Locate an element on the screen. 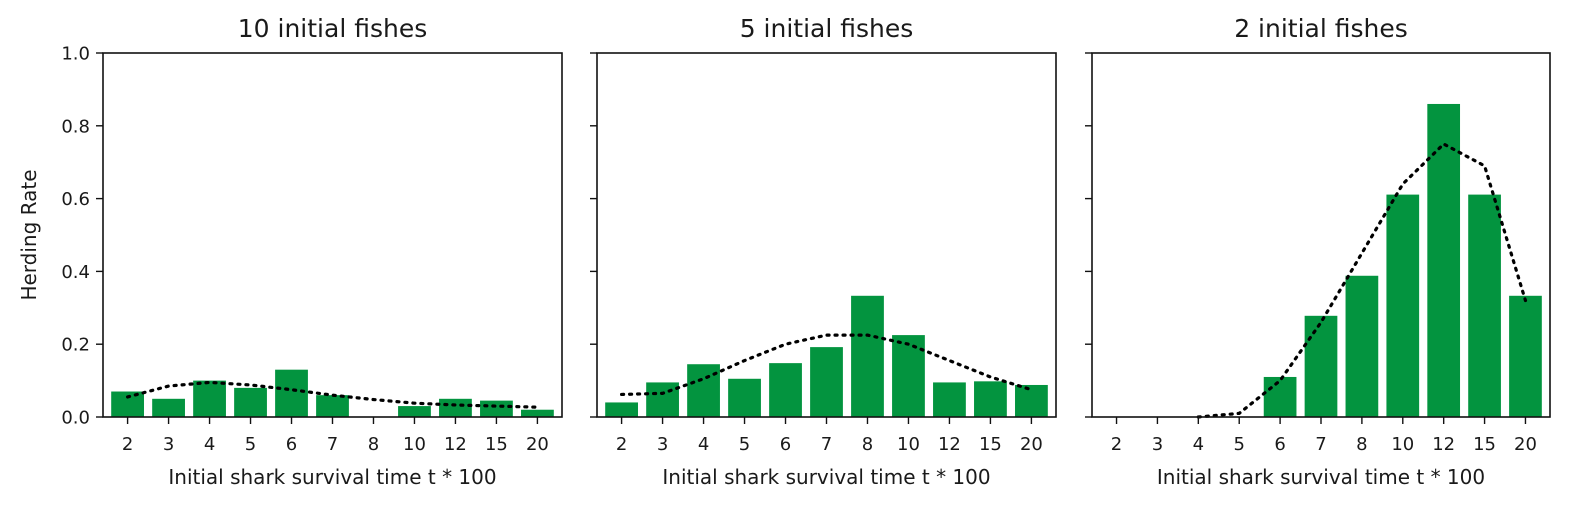 This screenshot has height=510, width=1572. y-axis-label: Herding Rate is located at coordinates (29, 234).